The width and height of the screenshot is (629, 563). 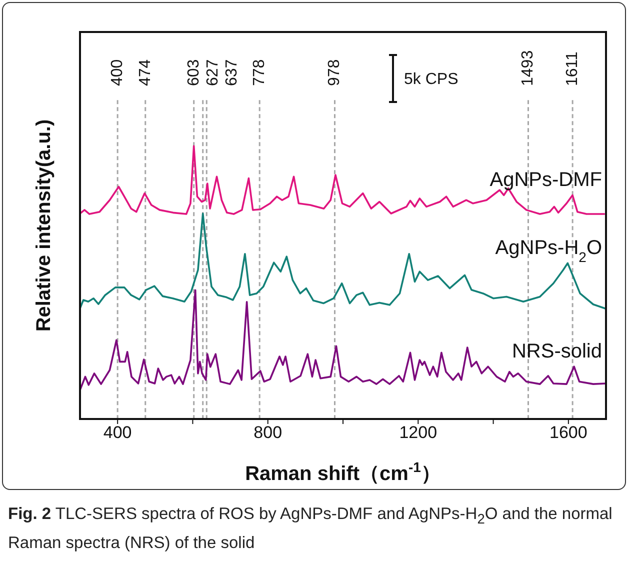 What do you see at coordinates (259, 72) in the screenshot?
I see `ref-line-label: 778` at bounding box center [259, 72].